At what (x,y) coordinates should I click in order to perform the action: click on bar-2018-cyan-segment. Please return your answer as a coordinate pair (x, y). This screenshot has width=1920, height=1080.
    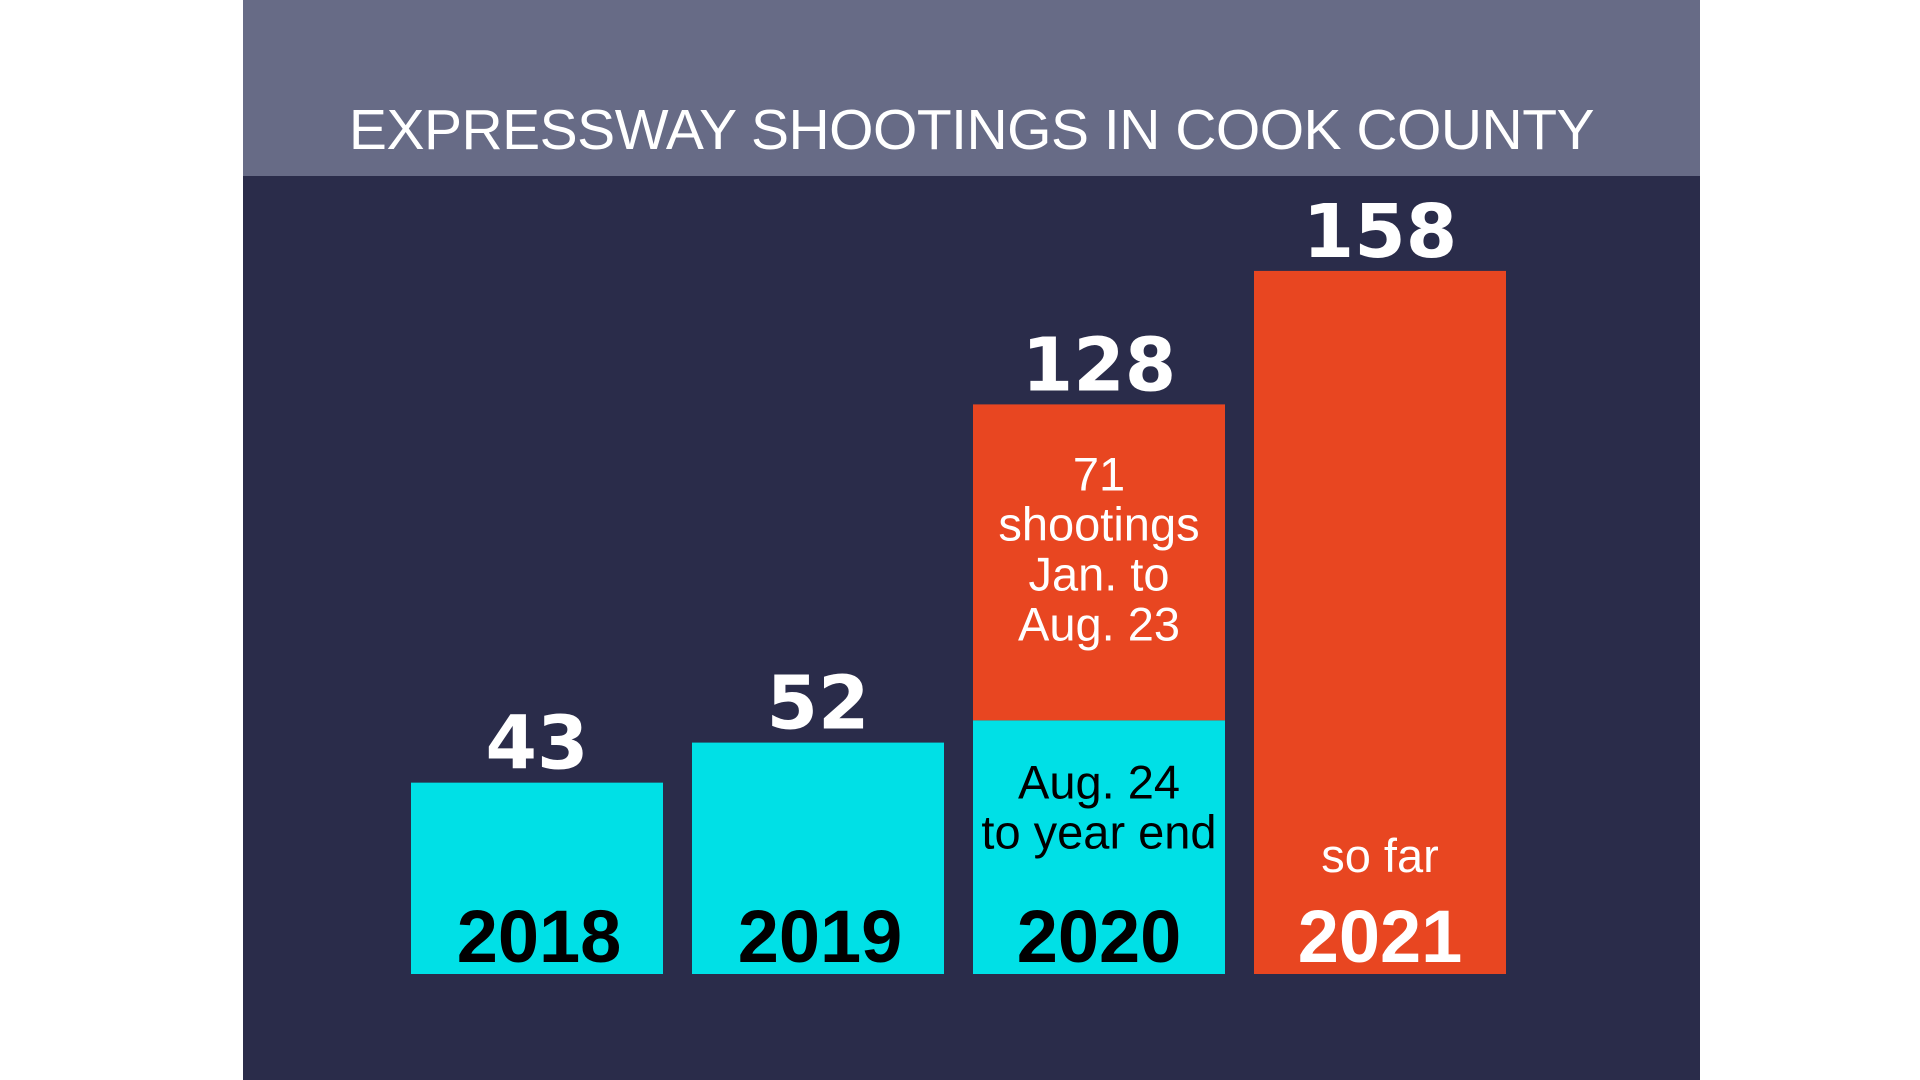
    Looking at the image, I should click on (537, 878).